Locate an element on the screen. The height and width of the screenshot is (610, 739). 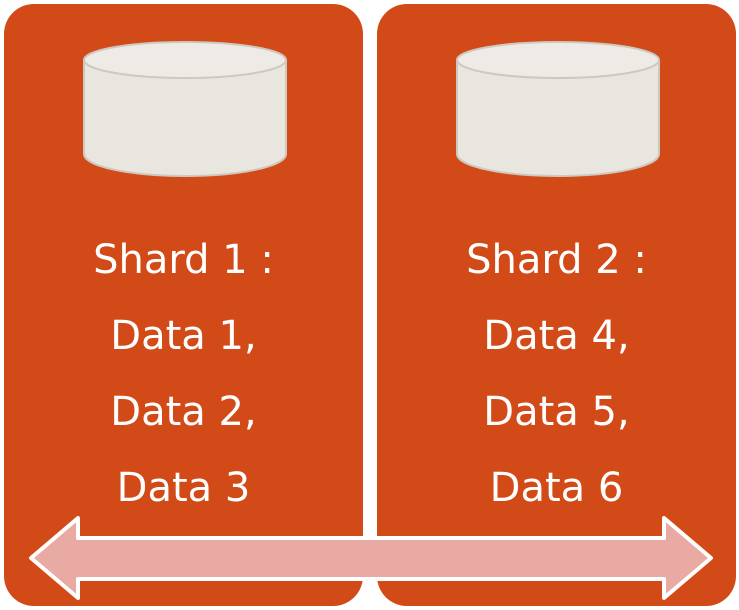
shard-1-data-item: Data 2, is located at coordinates (183, 412).